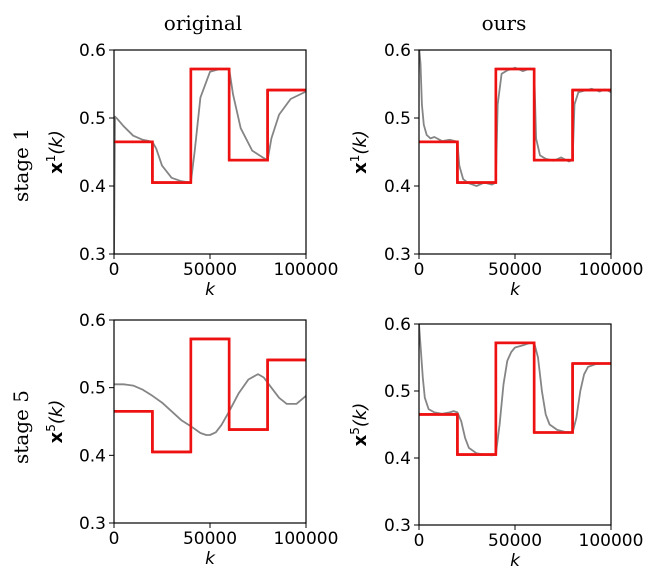 The image size is (654, 574). What do you see at coordinates (203, 23) in the screenshot?
I see `column-title-original: original` at bounding box center [203, 23].